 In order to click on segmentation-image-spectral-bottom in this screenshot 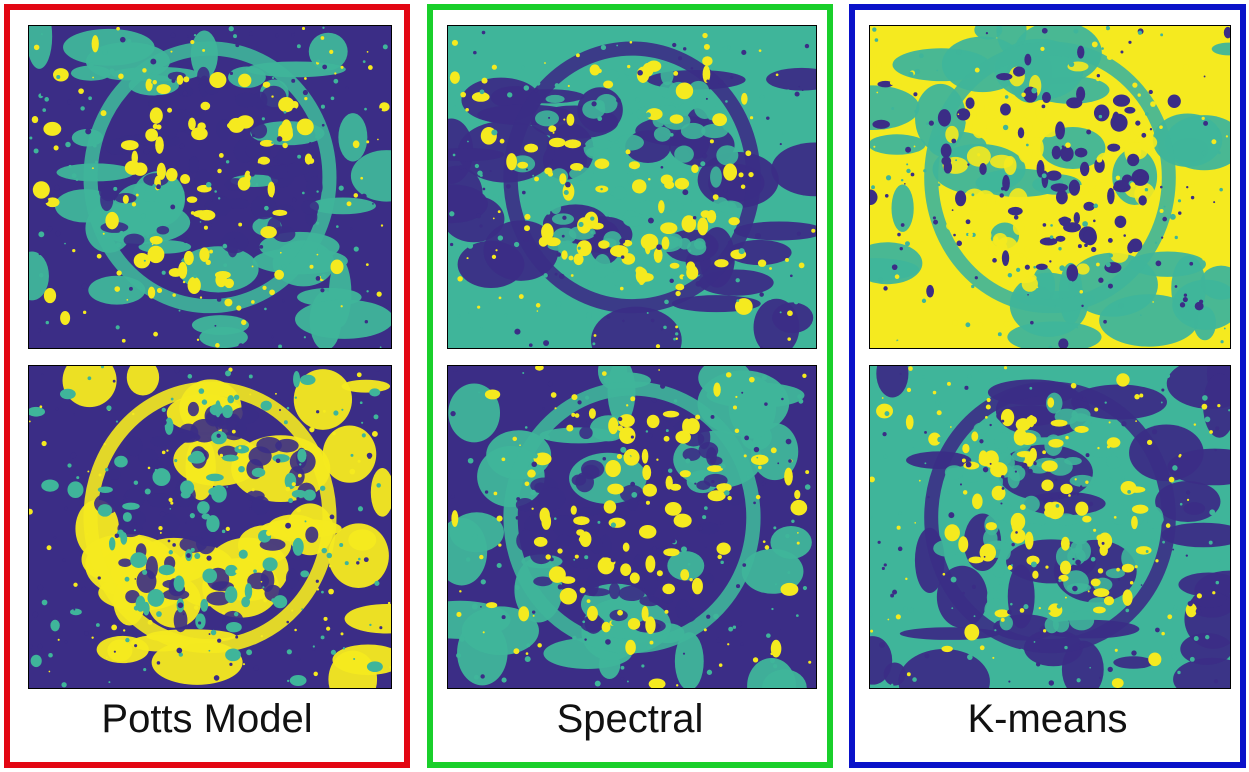, I will do `click(632, 527)`.